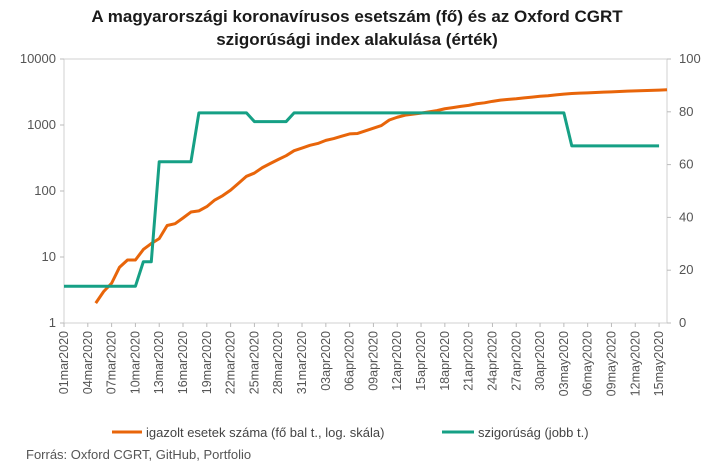 This screenshot has height=473, width=715. I want to click on x-tick-label: 21apr2020, so click(469, 361).